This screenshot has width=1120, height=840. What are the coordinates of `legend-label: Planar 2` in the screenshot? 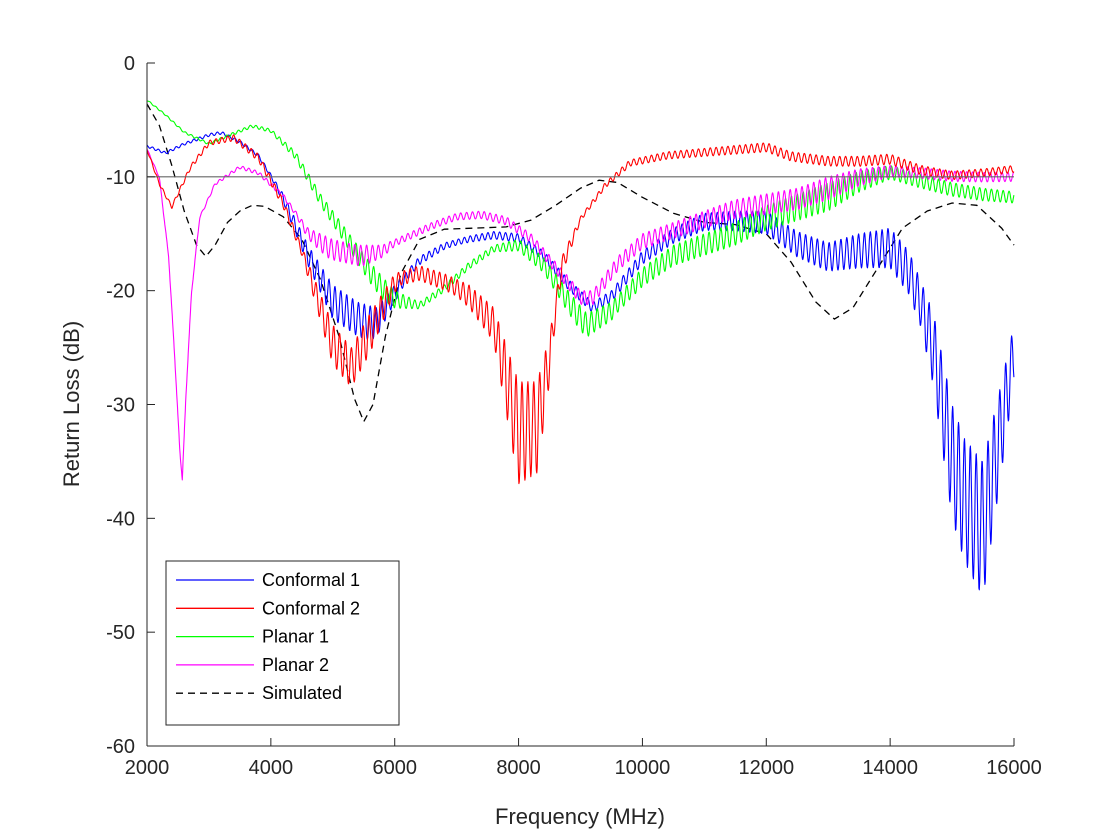 It's located at (295, 665).